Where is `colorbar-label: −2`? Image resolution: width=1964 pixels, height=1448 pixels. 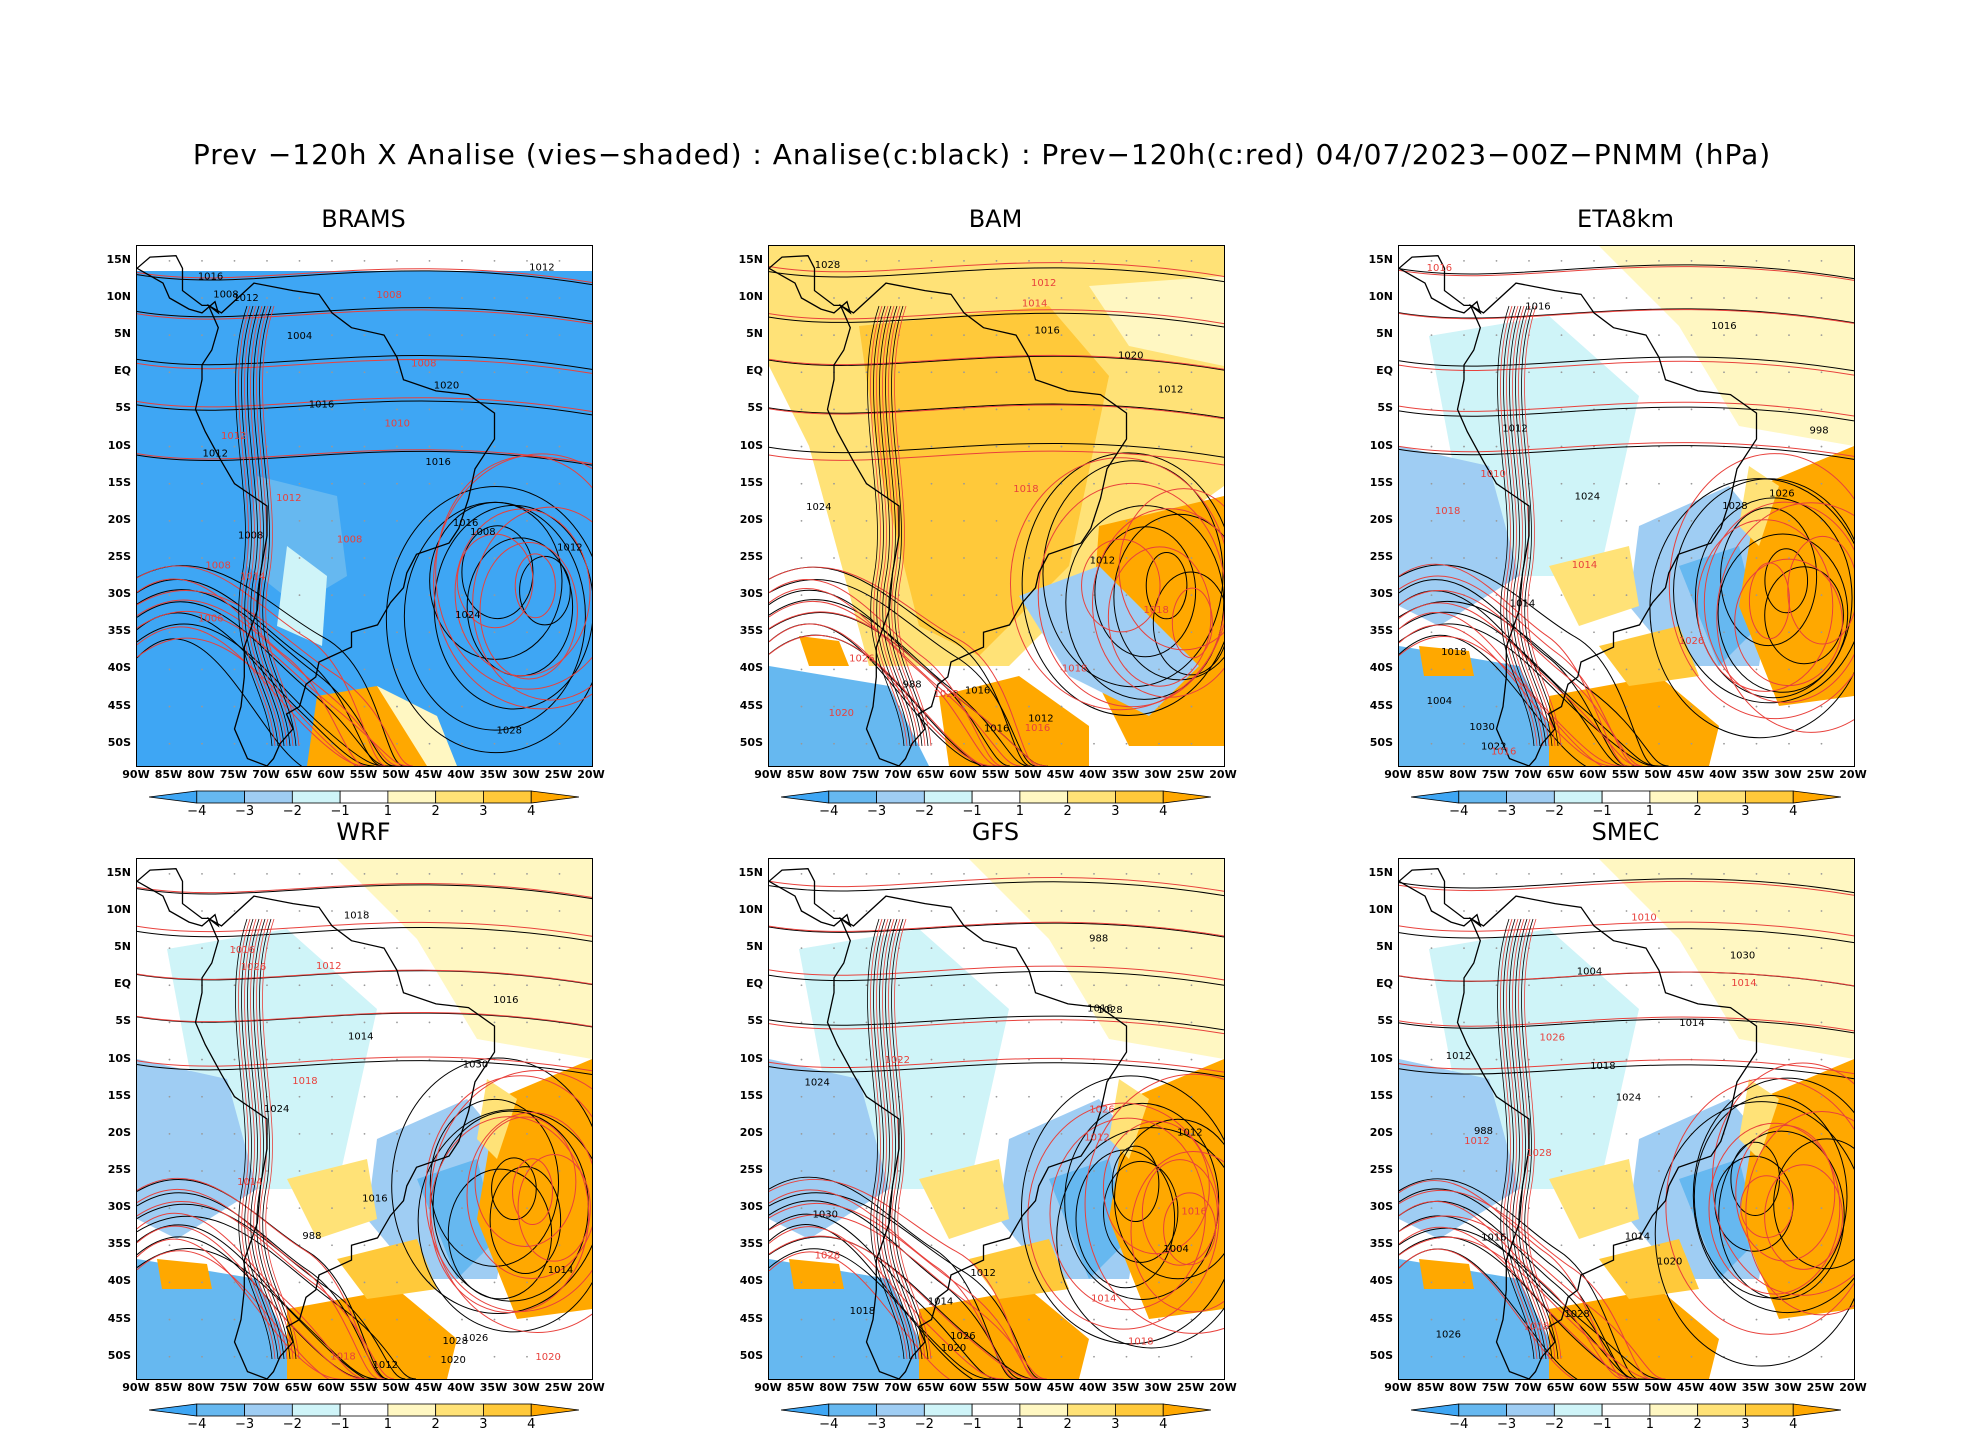 colorbar-label: −2 is located at coordinates (292, 811).